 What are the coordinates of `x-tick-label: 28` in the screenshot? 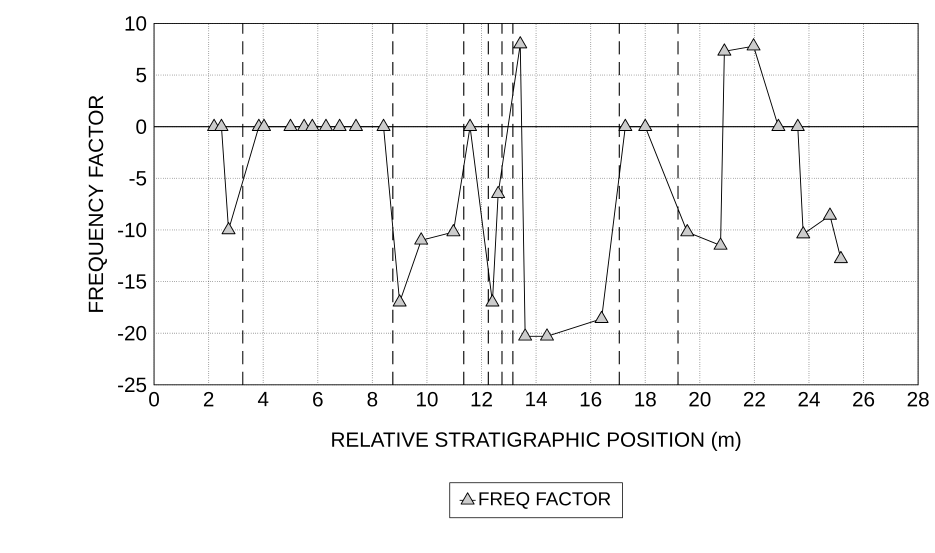 It's located at (918, 399).